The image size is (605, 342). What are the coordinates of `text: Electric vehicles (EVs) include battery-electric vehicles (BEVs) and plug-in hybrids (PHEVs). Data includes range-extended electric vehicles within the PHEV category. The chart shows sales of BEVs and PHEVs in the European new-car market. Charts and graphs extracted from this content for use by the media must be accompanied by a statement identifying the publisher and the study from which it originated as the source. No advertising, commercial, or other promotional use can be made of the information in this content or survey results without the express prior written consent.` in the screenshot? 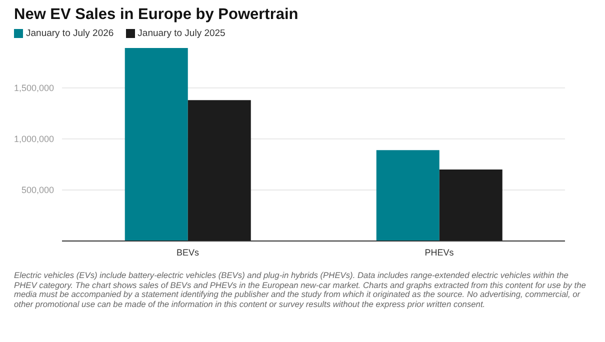 It's located at (300, 289).